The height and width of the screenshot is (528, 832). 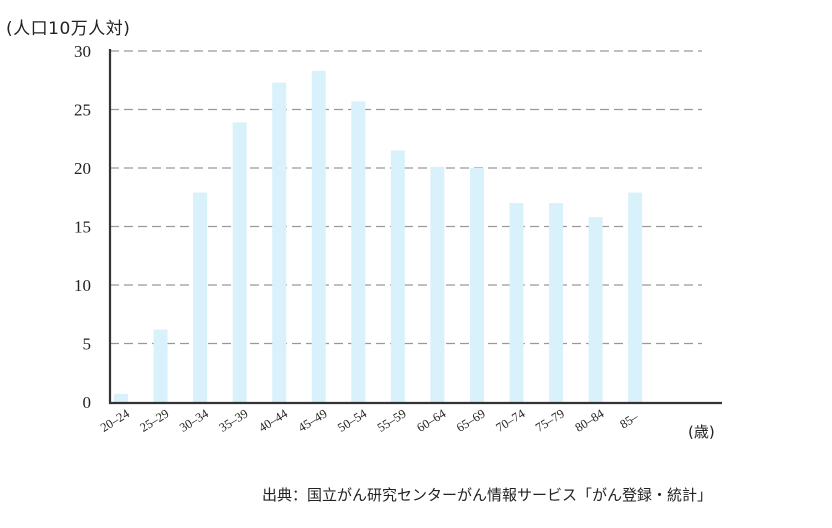 What do you see at coordinates (392, 420) in the screenshot?
I see `x-tick-label: 55–59` at bounding box center [392, 420].